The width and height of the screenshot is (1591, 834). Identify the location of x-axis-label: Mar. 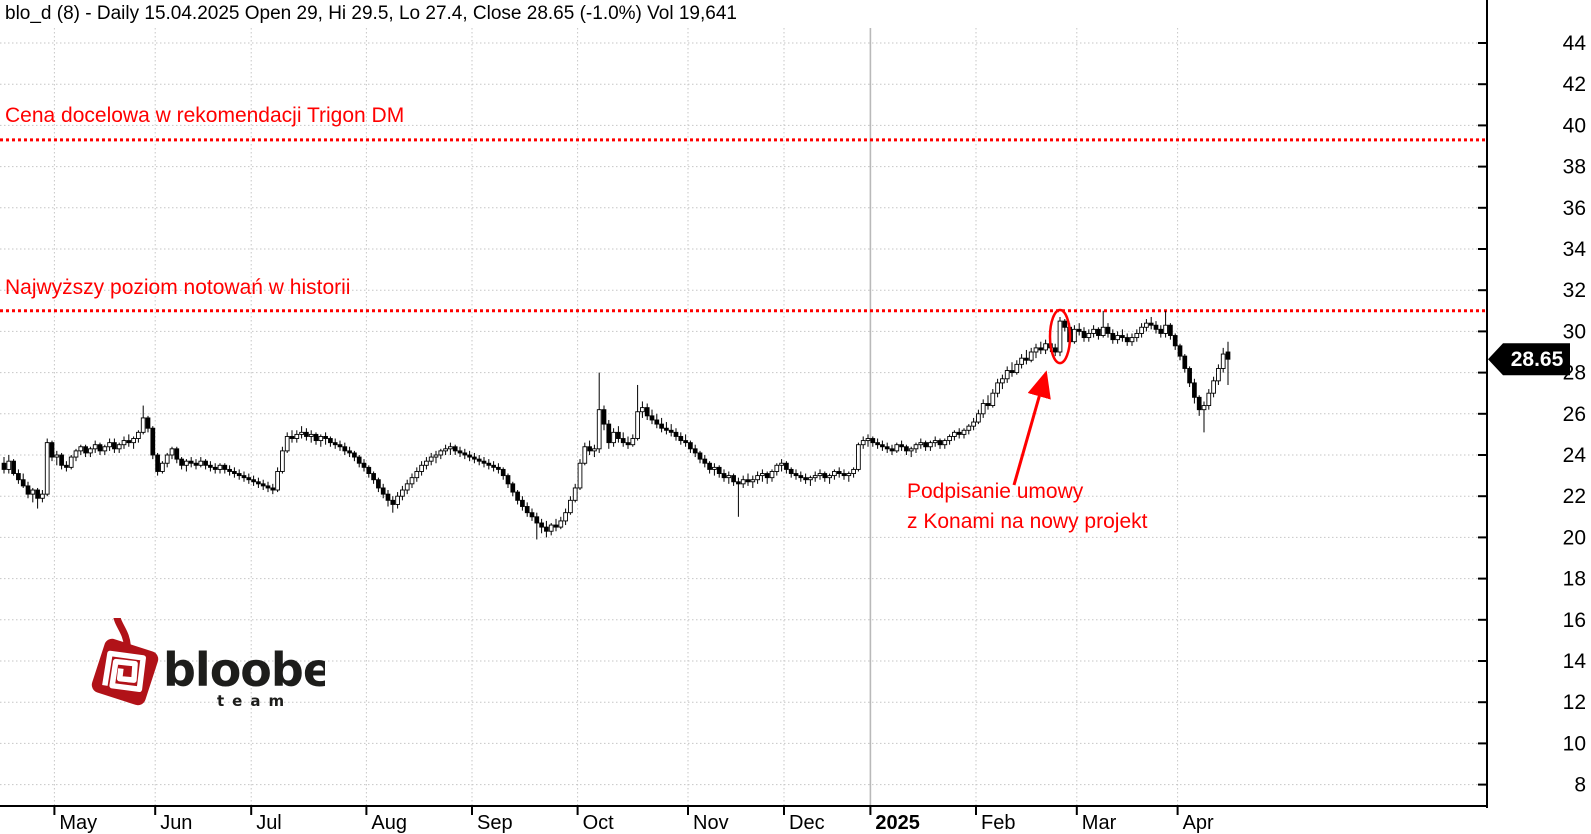
(1099, 823).